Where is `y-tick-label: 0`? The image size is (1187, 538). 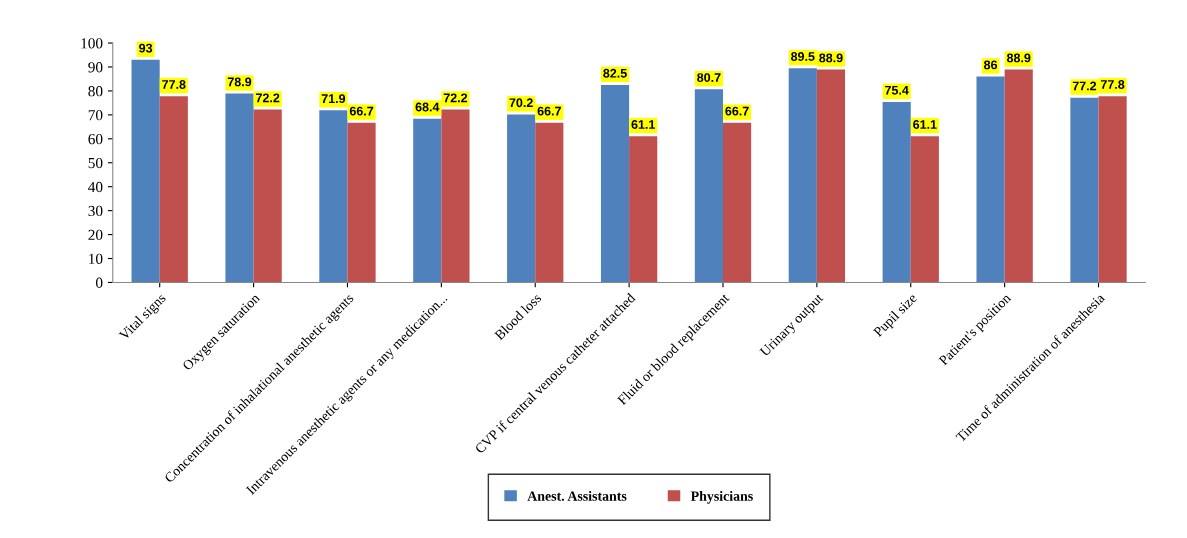 y-tick-label: 0 is located at coordinates (99, 282).